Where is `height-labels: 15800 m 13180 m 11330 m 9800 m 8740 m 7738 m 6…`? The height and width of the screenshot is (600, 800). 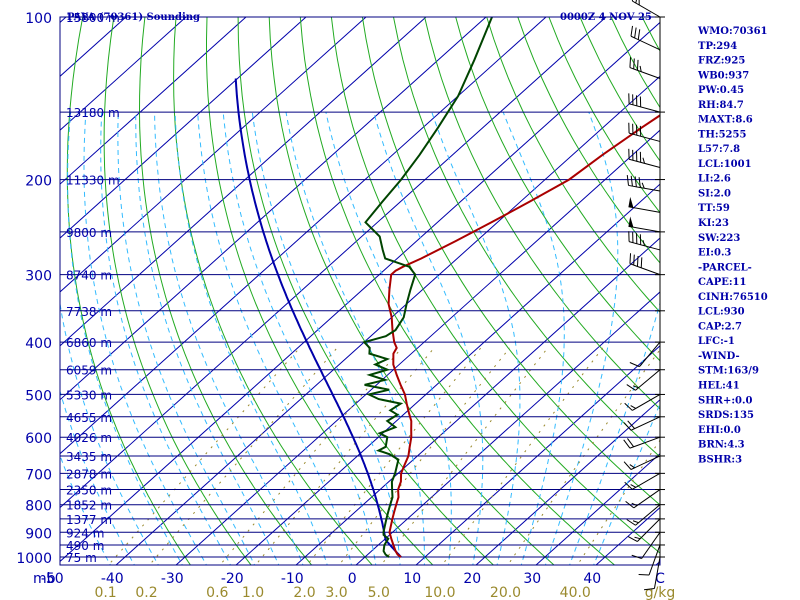 height-labels: 15800 m 13180 m 11330 m 9800 m 8740 m 7738 m 6… is located at coordinates (93, 288).